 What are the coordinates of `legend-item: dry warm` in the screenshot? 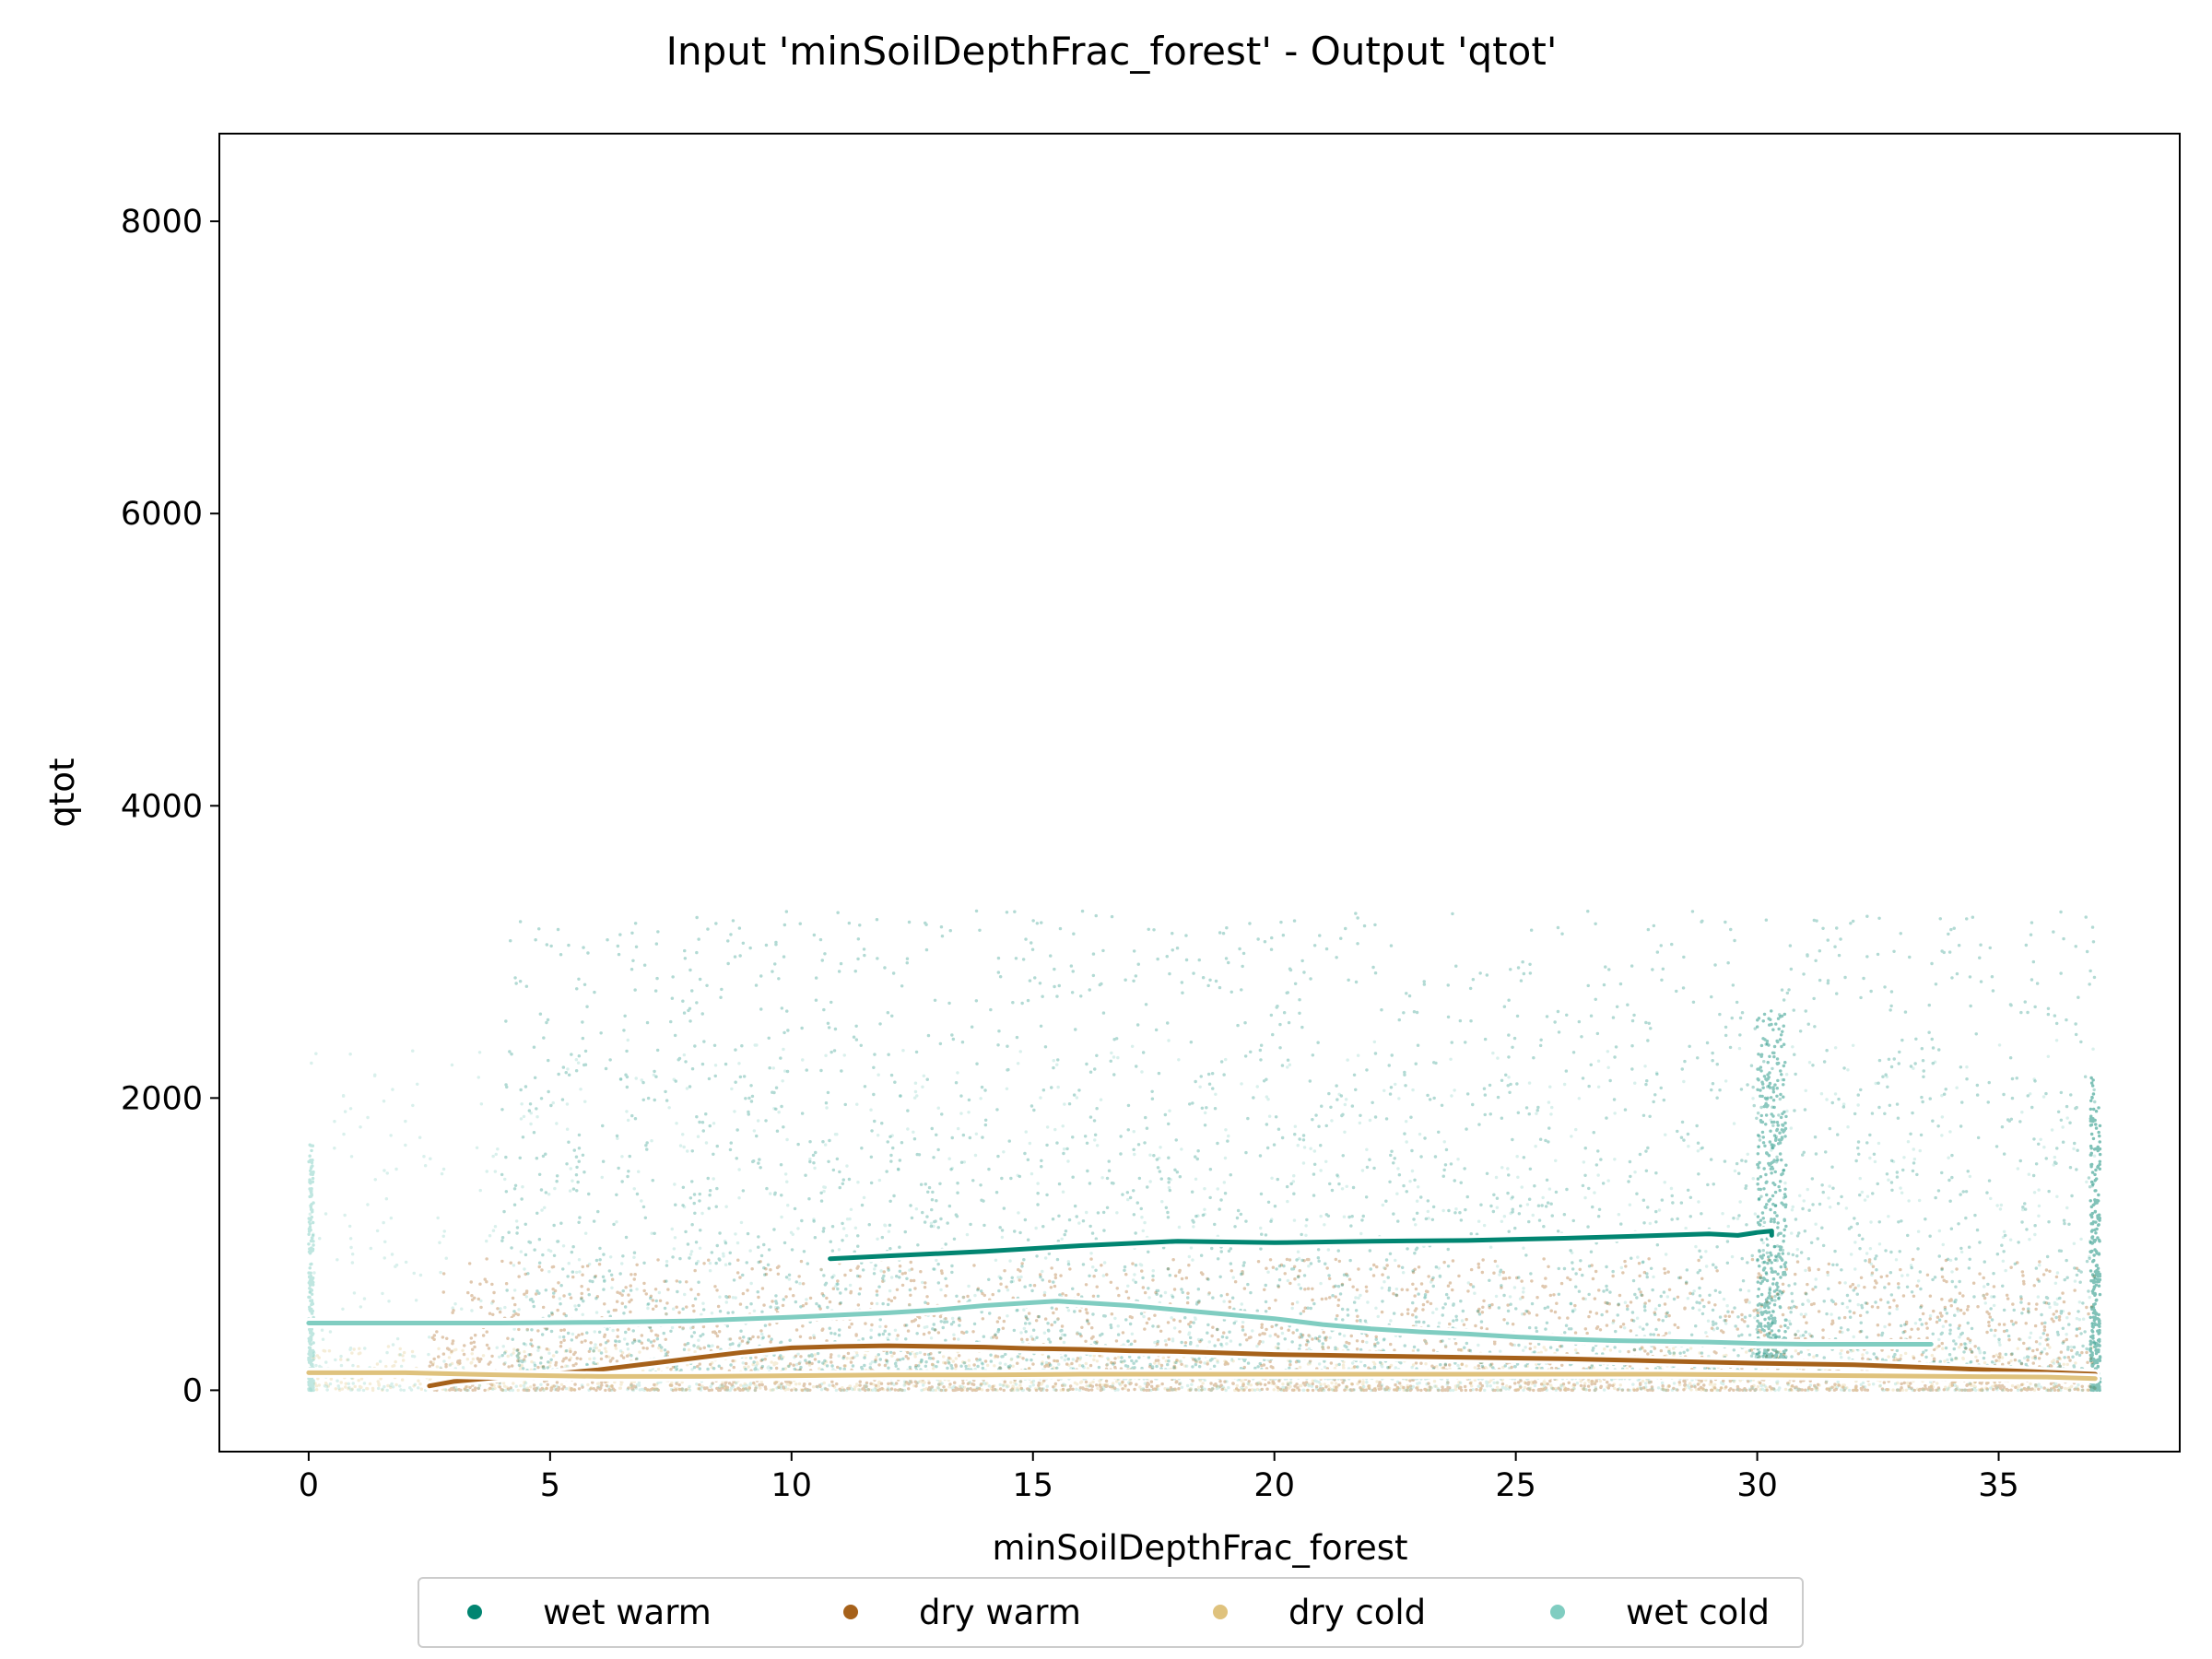 It's located at (962, 1612).